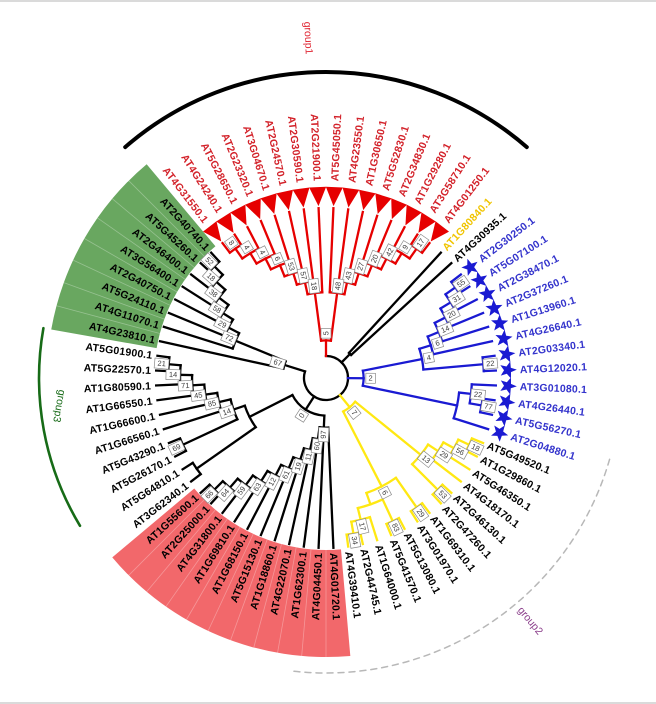 Image resolution: width=656 pixels, height=704 pixels. What do you see at coordinates (295, 149) in the screenshot?
I see `leaf-label: AT2G30590.1` at bounding box center [295, 149].